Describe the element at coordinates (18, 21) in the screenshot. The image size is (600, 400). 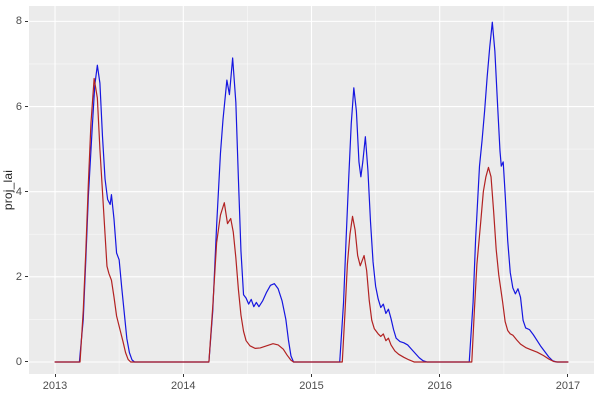
I see `y-tick-label: 8` at that location.